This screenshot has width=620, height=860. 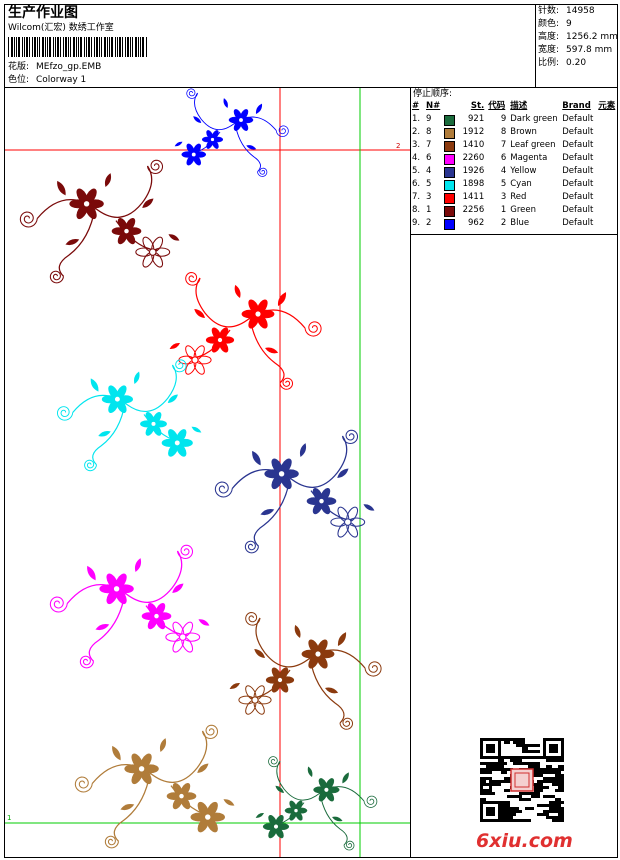 What do you see at coordinates (9, 818) in the screenshot?
I see `svg-text: 1` at bounding box center [9, 818].